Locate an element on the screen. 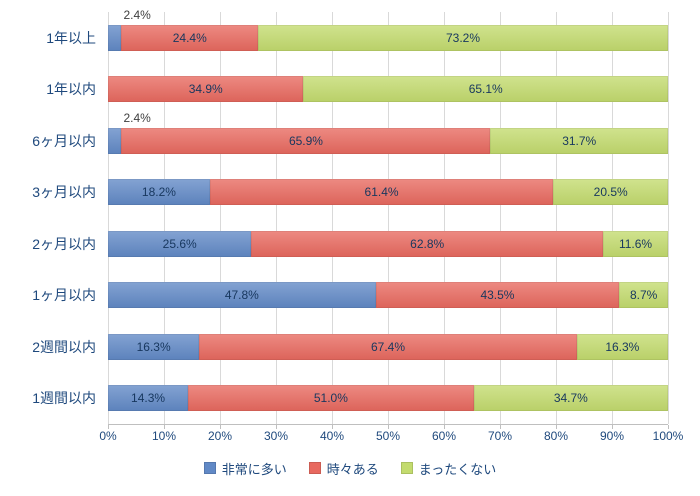 This screenshot has height=496, width=700. data-label: 24.4% is located at coordinates (189, 37).